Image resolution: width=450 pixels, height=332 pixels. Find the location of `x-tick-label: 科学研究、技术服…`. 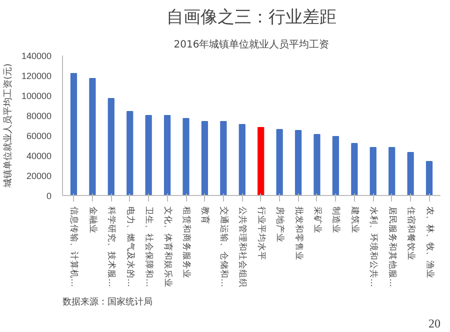

x-tick-label: 科学研究、技术服… is located at coordinates (112, 246).